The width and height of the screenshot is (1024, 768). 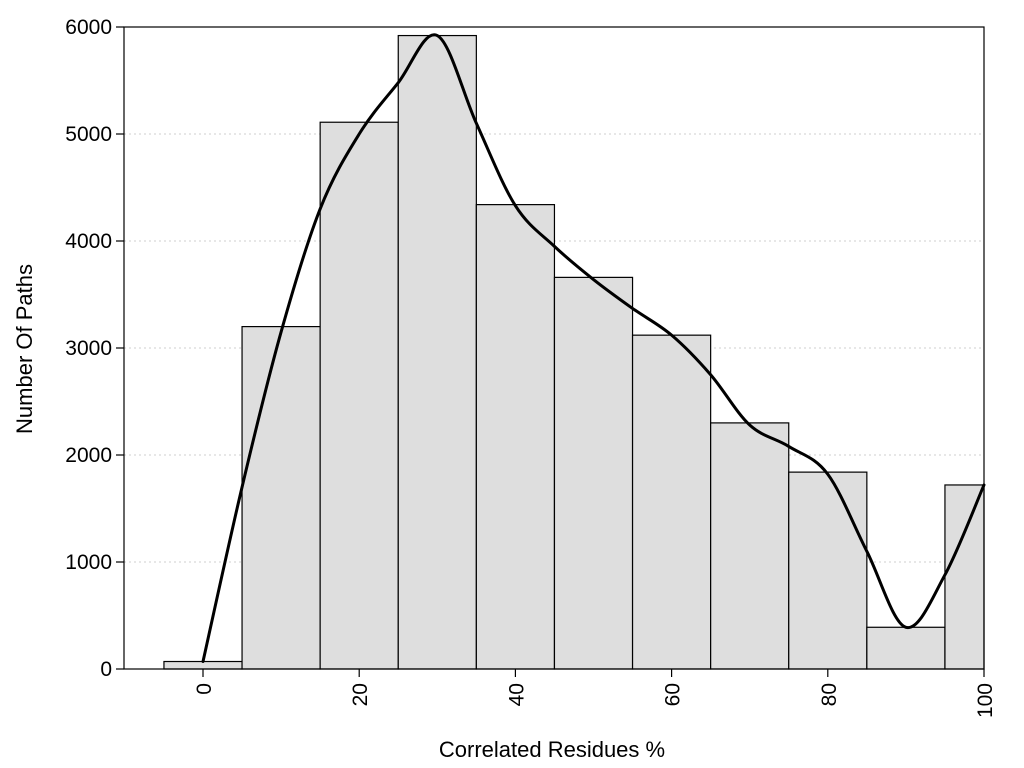 I want to click on y-tick-label: 4000, so click(x=88, y=241).